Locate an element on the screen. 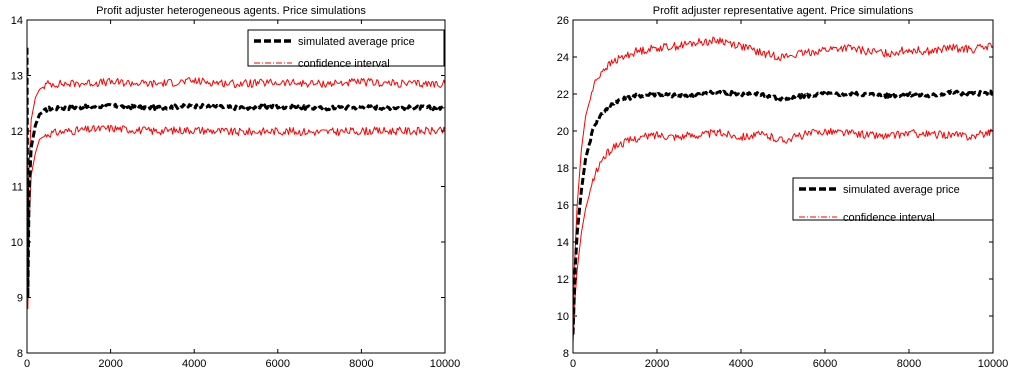 Image resolution: width=1011 pixels, height=376 pixels. y-tick-label: 20 is located at coordinates (563, 132).